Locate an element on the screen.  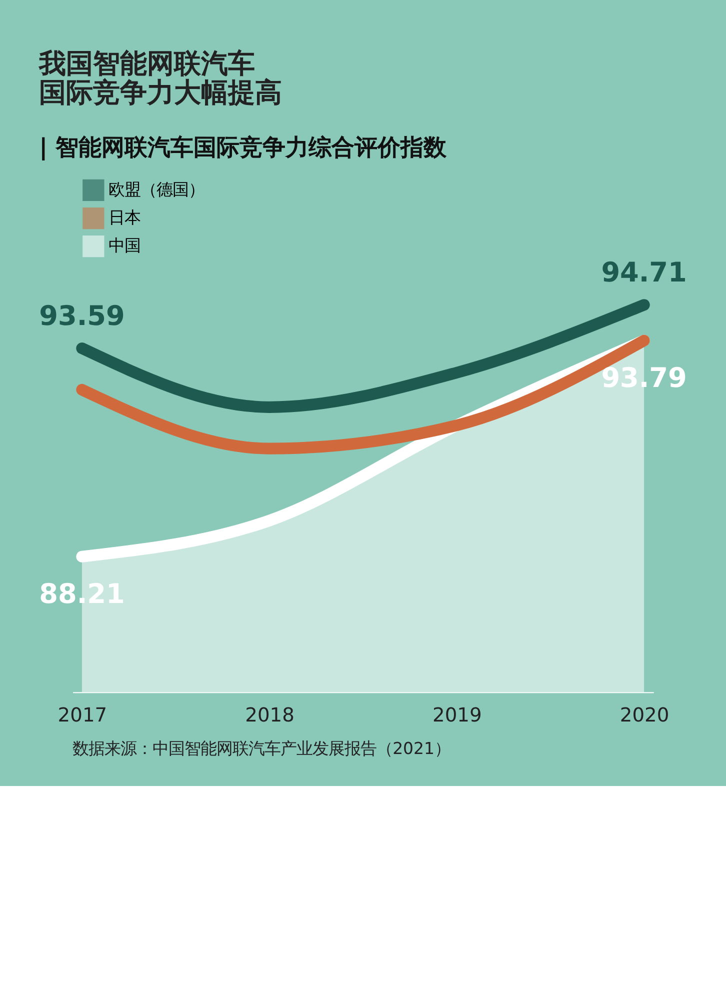
chart-subtitle: | 智能网联汽车国际竞争力综合评价指数 is located at coordinates (243, 147).